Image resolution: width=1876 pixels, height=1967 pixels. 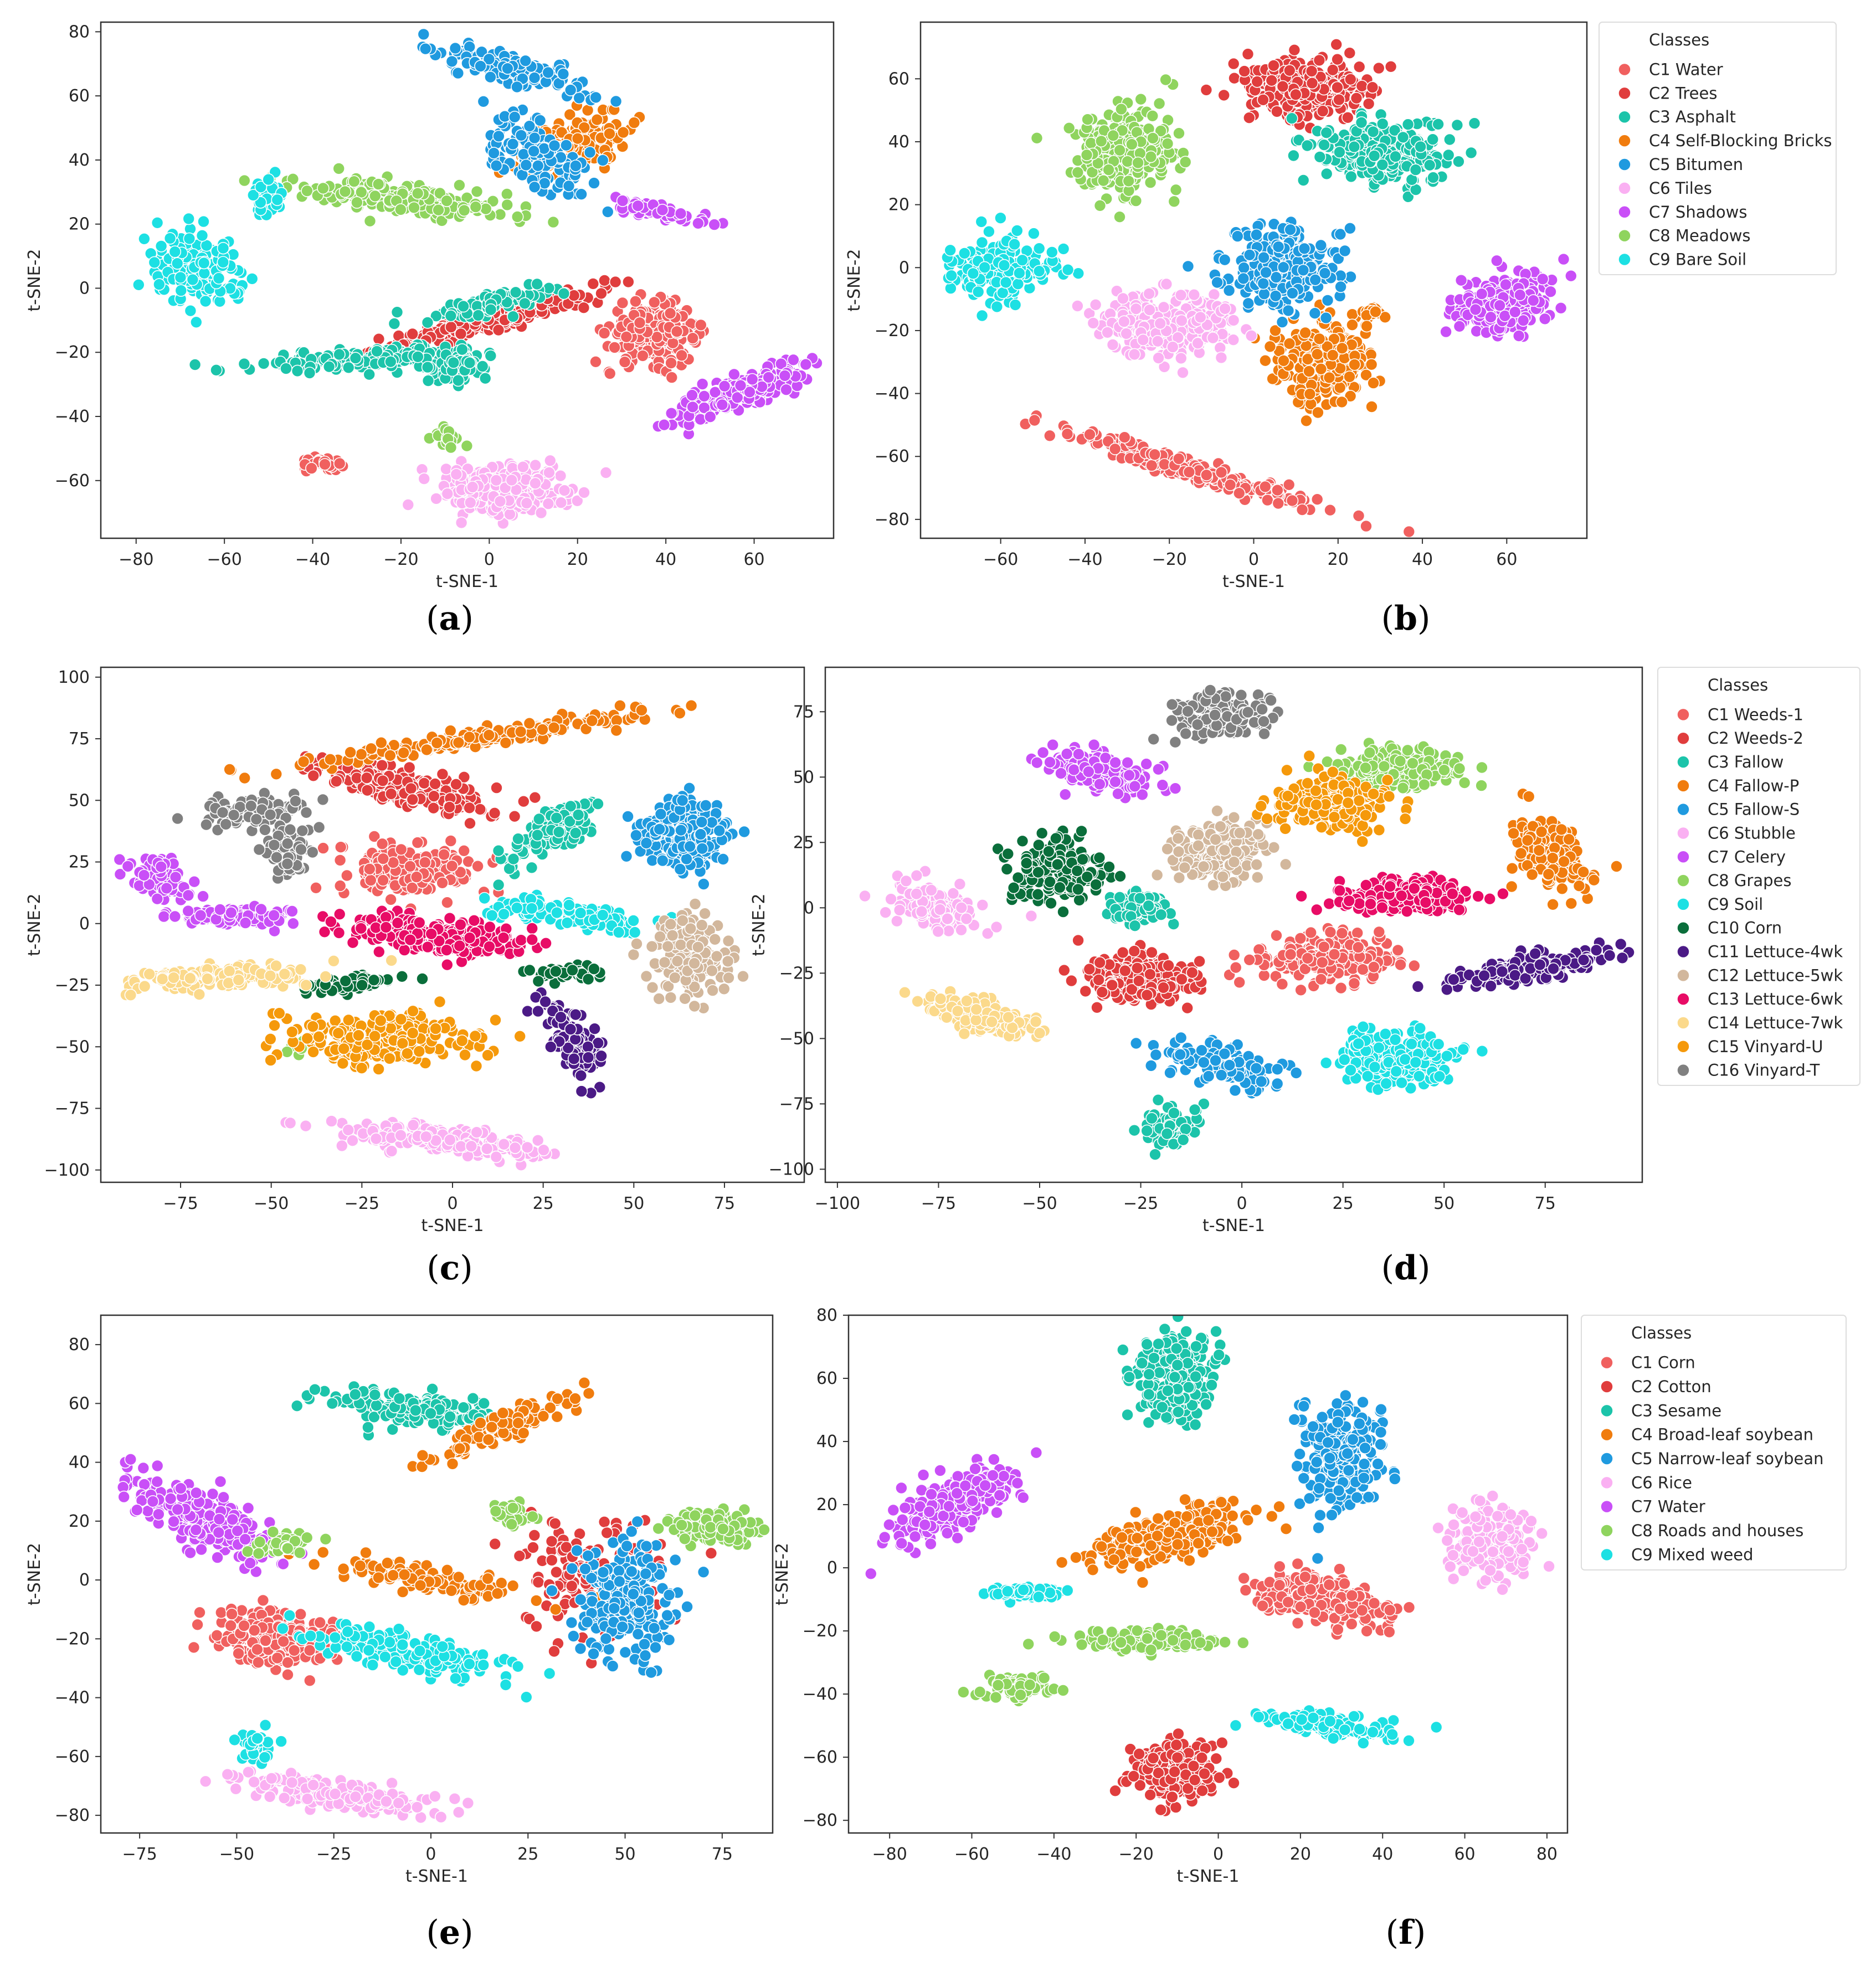 What do you see at coordinates (1740, 140) in the screenshot?
I see `legend-entry: C4 Self-Blocking Bricks` at bounding box center [1740, 140].